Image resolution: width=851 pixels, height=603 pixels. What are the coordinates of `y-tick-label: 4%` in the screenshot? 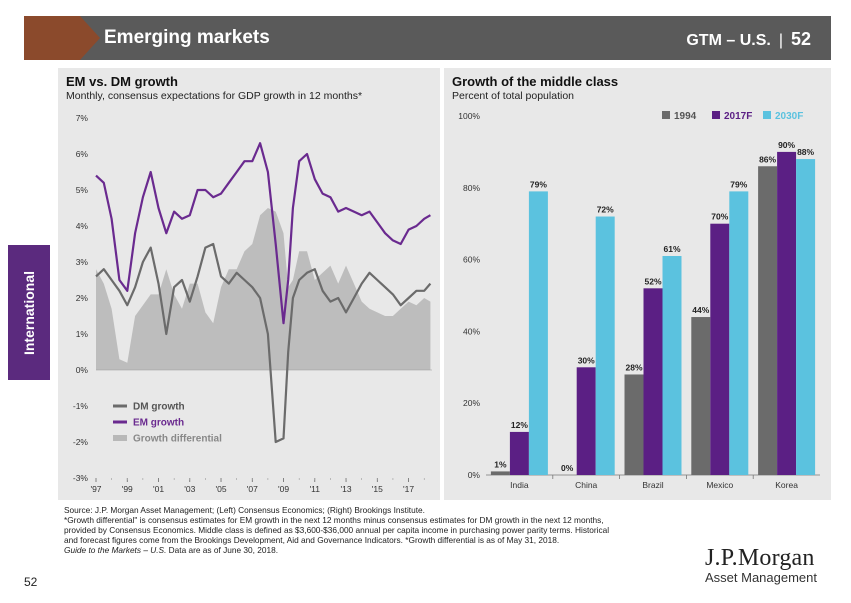 It's located at (82, 226).